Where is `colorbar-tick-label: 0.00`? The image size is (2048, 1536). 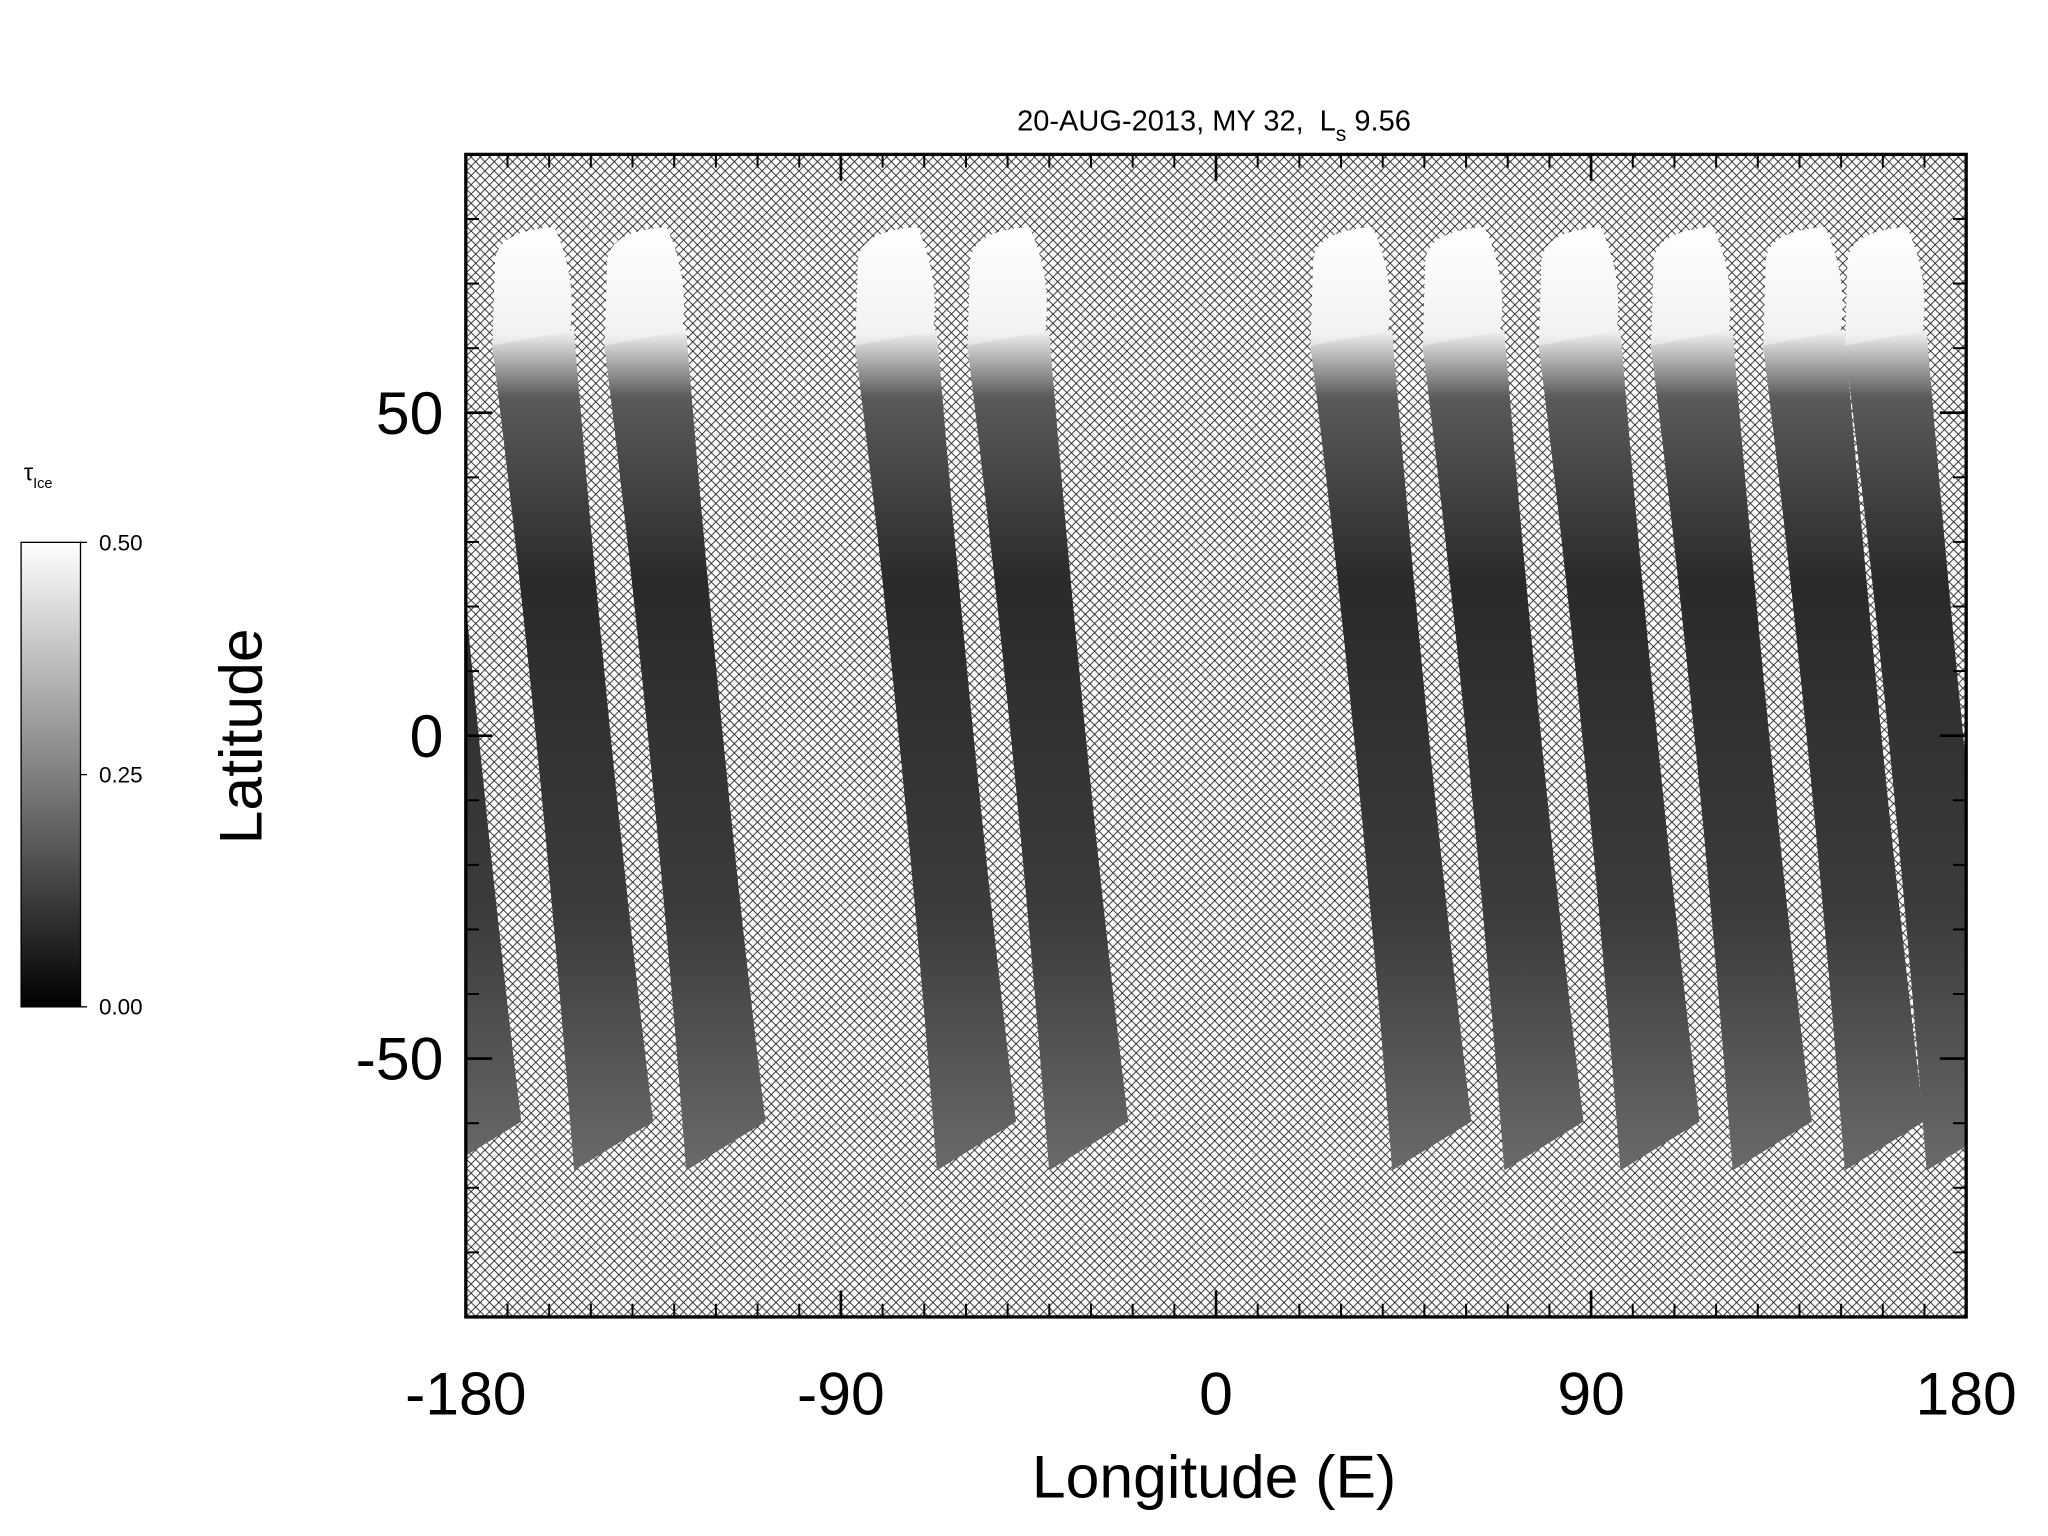
colorbar-tick-label: 0.00 is located at coordinates (121, 1007).